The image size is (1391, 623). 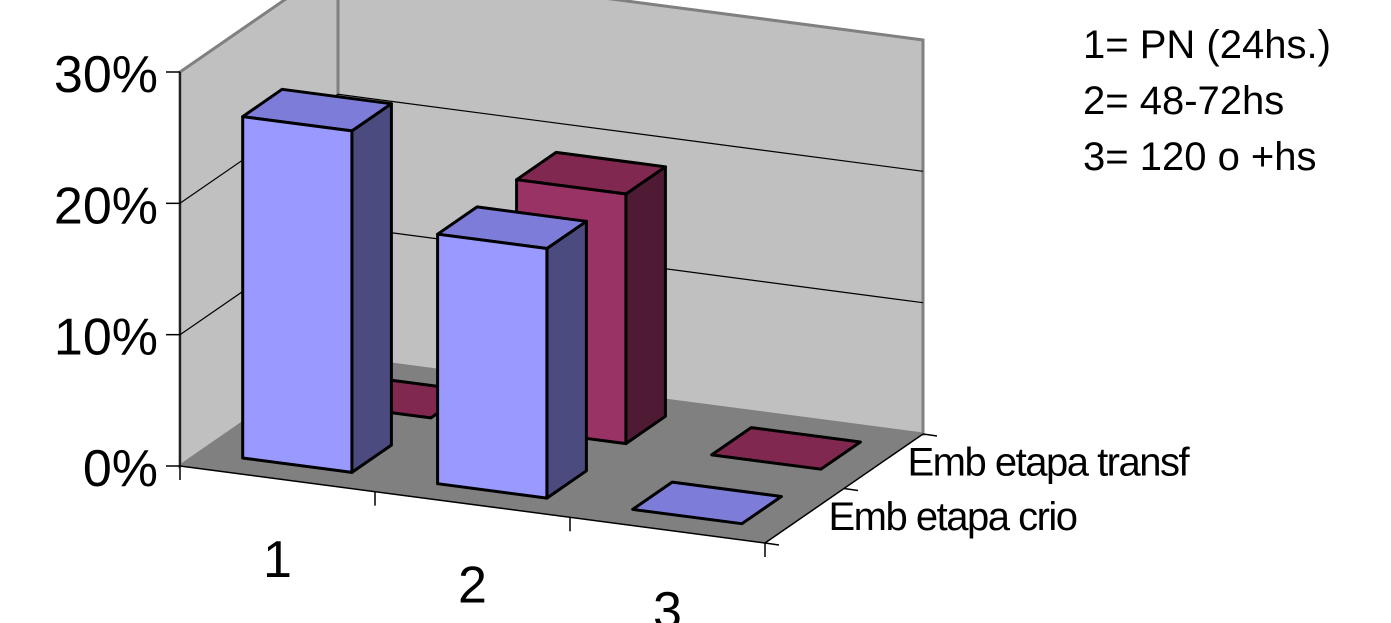 I want to click on legend-line-3: 3= 120 o +hs, so click(x=1200, y=157).